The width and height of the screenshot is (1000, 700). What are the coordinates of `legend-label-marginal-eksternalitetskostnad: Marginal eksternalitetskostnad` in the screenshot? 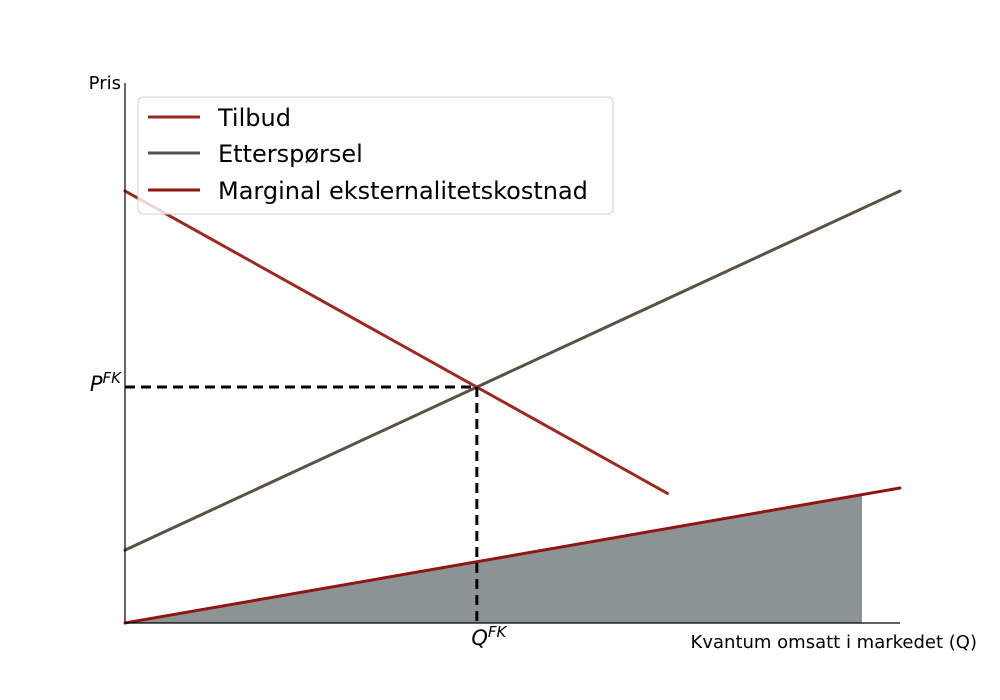 It's located at (403, 191).